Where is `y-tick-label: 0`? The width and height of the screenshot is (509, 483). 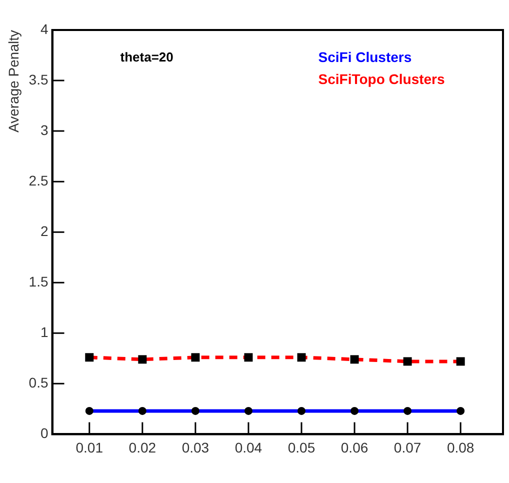 y-tick-label: 0 is located at coordinates (44, 433).